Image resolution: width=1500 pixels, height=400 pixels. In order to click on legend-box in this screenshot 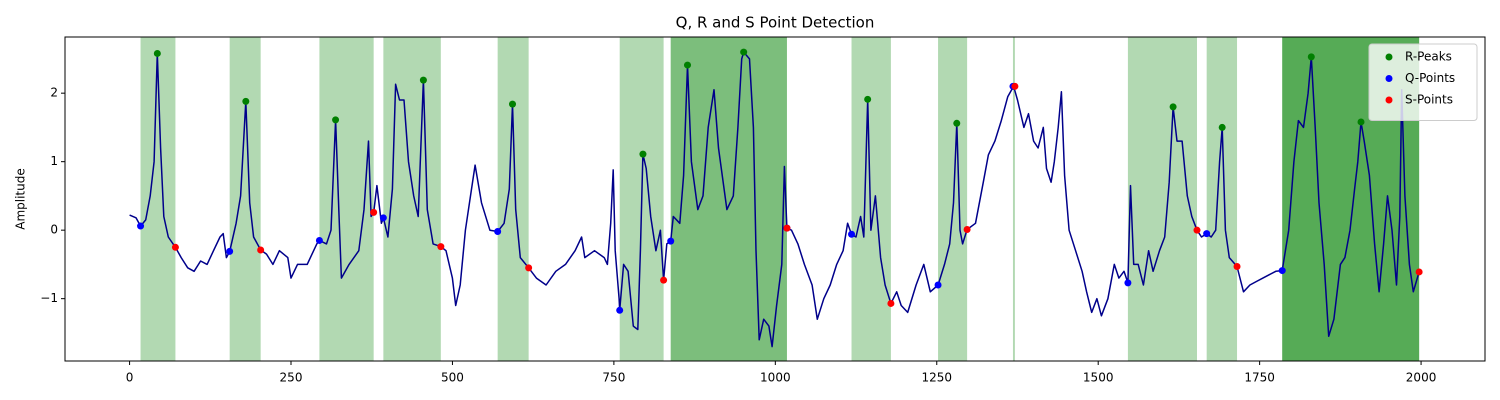, I will do `click(1423, 82)`.